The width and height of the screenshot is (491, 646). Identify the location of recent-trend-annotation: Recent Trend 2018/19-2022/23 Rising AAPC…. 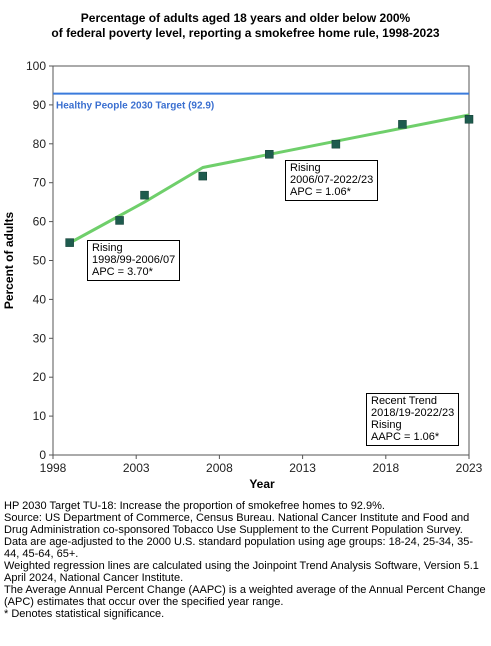
(413, 419).